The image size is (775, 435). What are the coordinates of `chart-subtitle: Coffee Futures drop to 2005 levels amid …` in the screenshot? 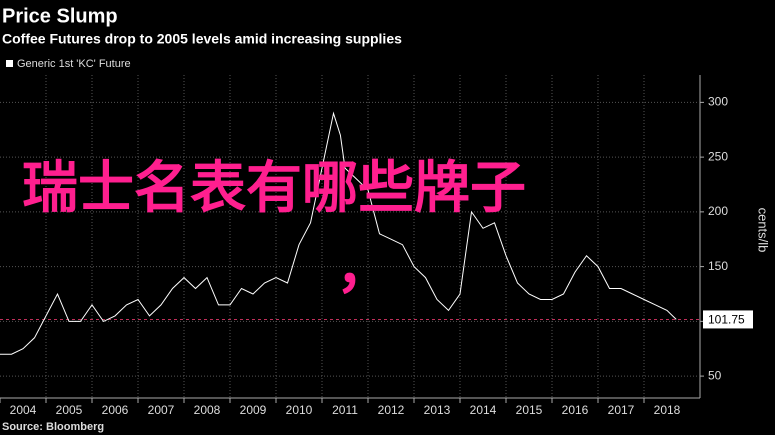 It's located at (202, 39).